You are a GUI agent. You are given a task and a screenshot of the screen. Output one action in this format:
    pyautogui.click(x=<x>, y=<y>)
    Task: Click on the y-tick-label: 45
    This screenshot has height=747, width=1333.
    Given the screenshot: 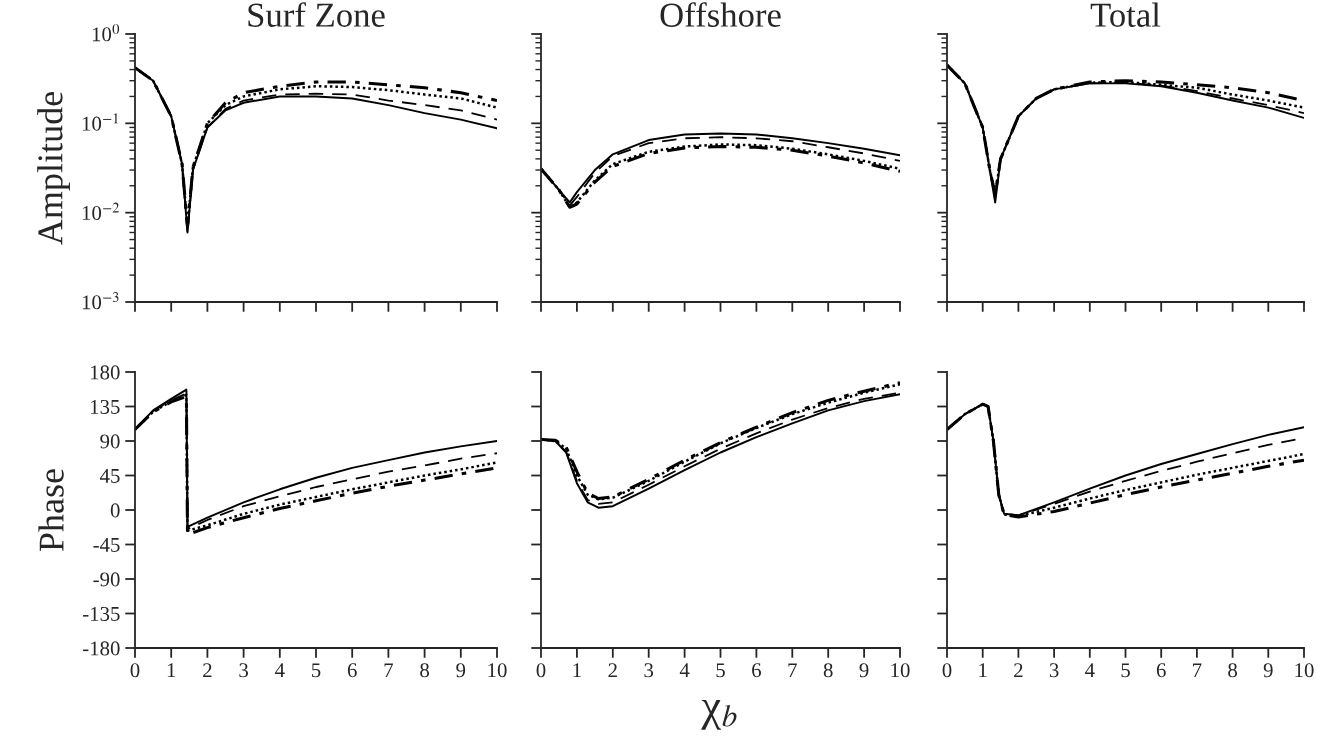 What is the action you would take?
    pyautogui.click(x=109, y=476)
    